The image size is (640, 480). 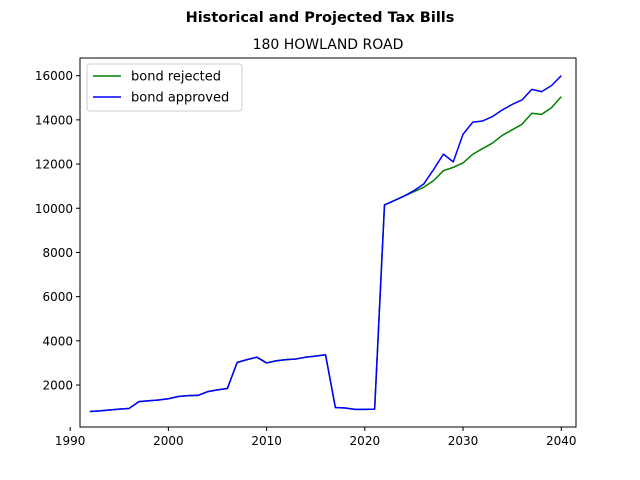 I want to click on x-tick-label: 1990, so click(x=70, y=441).